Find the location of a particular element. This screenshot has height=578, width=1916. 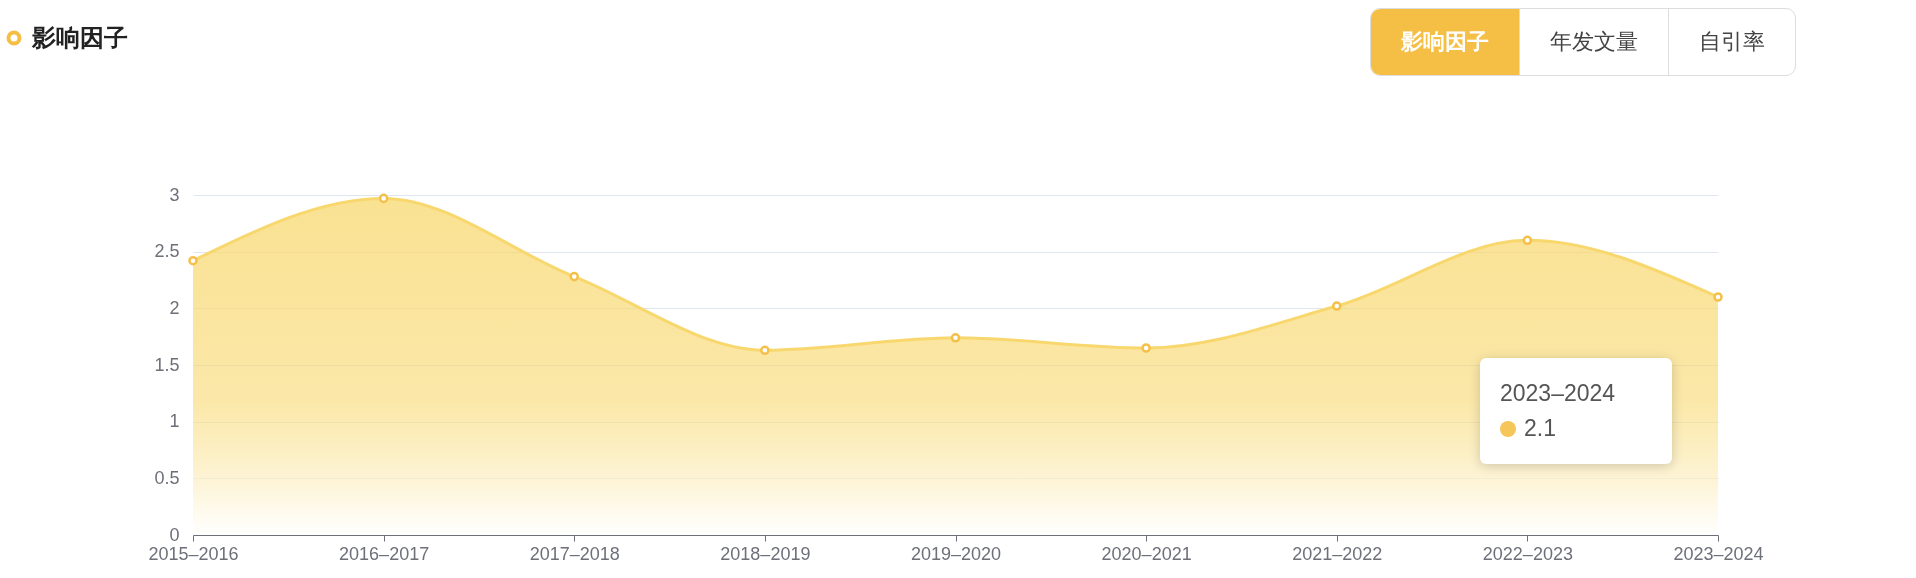

x-tick-label: 2018–2019 is located at coordinates (765, 553).